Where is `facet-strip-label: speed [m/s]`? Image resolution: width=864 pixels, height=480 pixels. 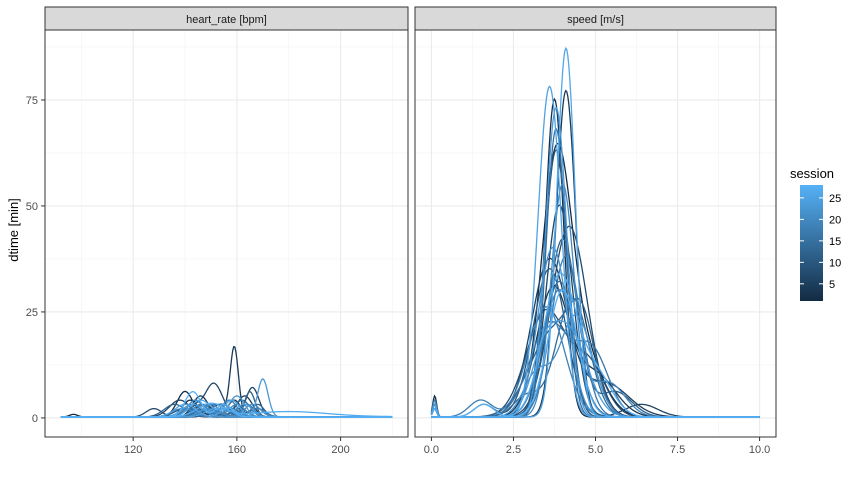 facet-strip-label: speed [m/s] is located at coordinates (595, 20).